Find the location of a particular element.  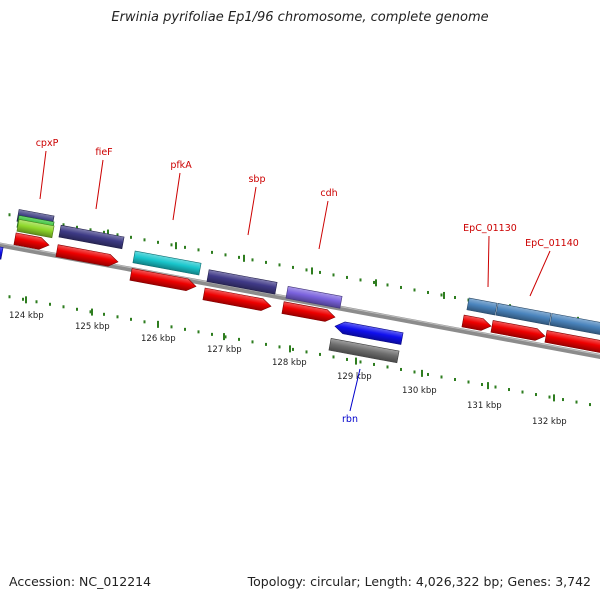

feature-rbn-gray is located at coordinates (364, 351).